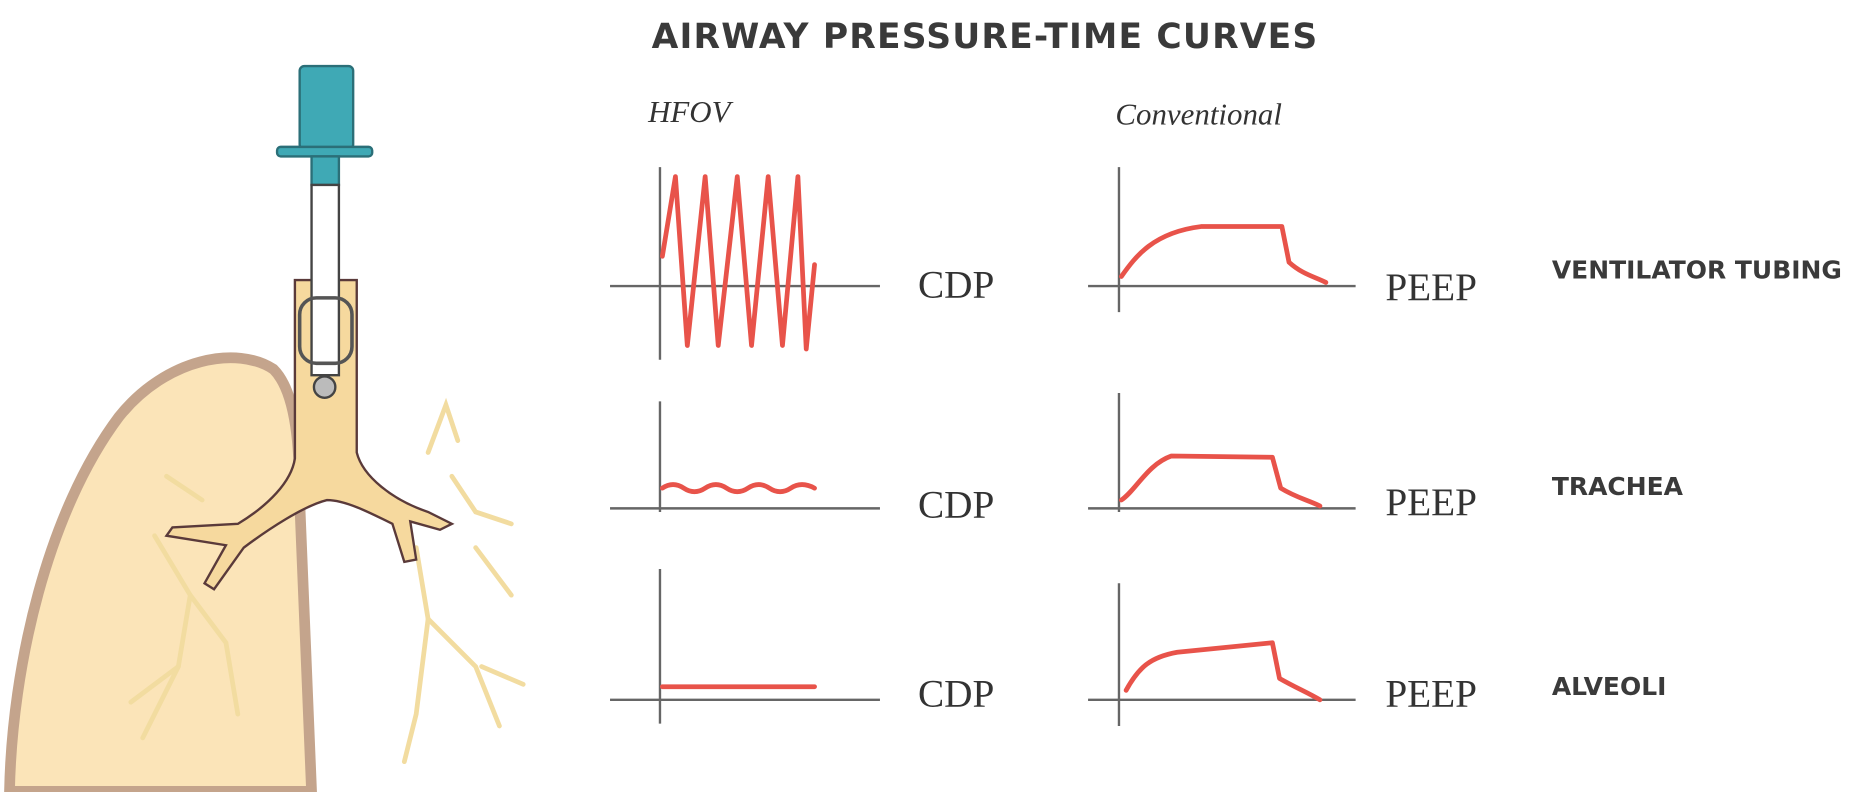 The image size is (1861, 792). I want to click on title: AIRWAY PRESSURE-TIME CURVES, so click(985, 37).